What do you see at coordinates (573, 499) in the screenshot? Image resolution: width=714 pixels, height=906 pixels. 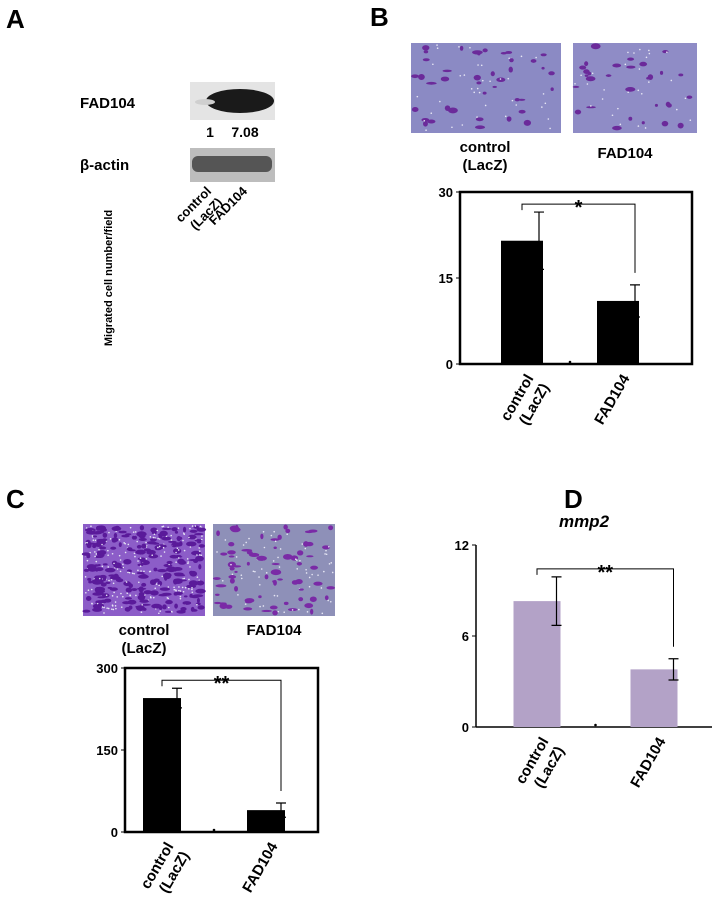 I see `panel-letter: D` at bounding box center [573, 499].